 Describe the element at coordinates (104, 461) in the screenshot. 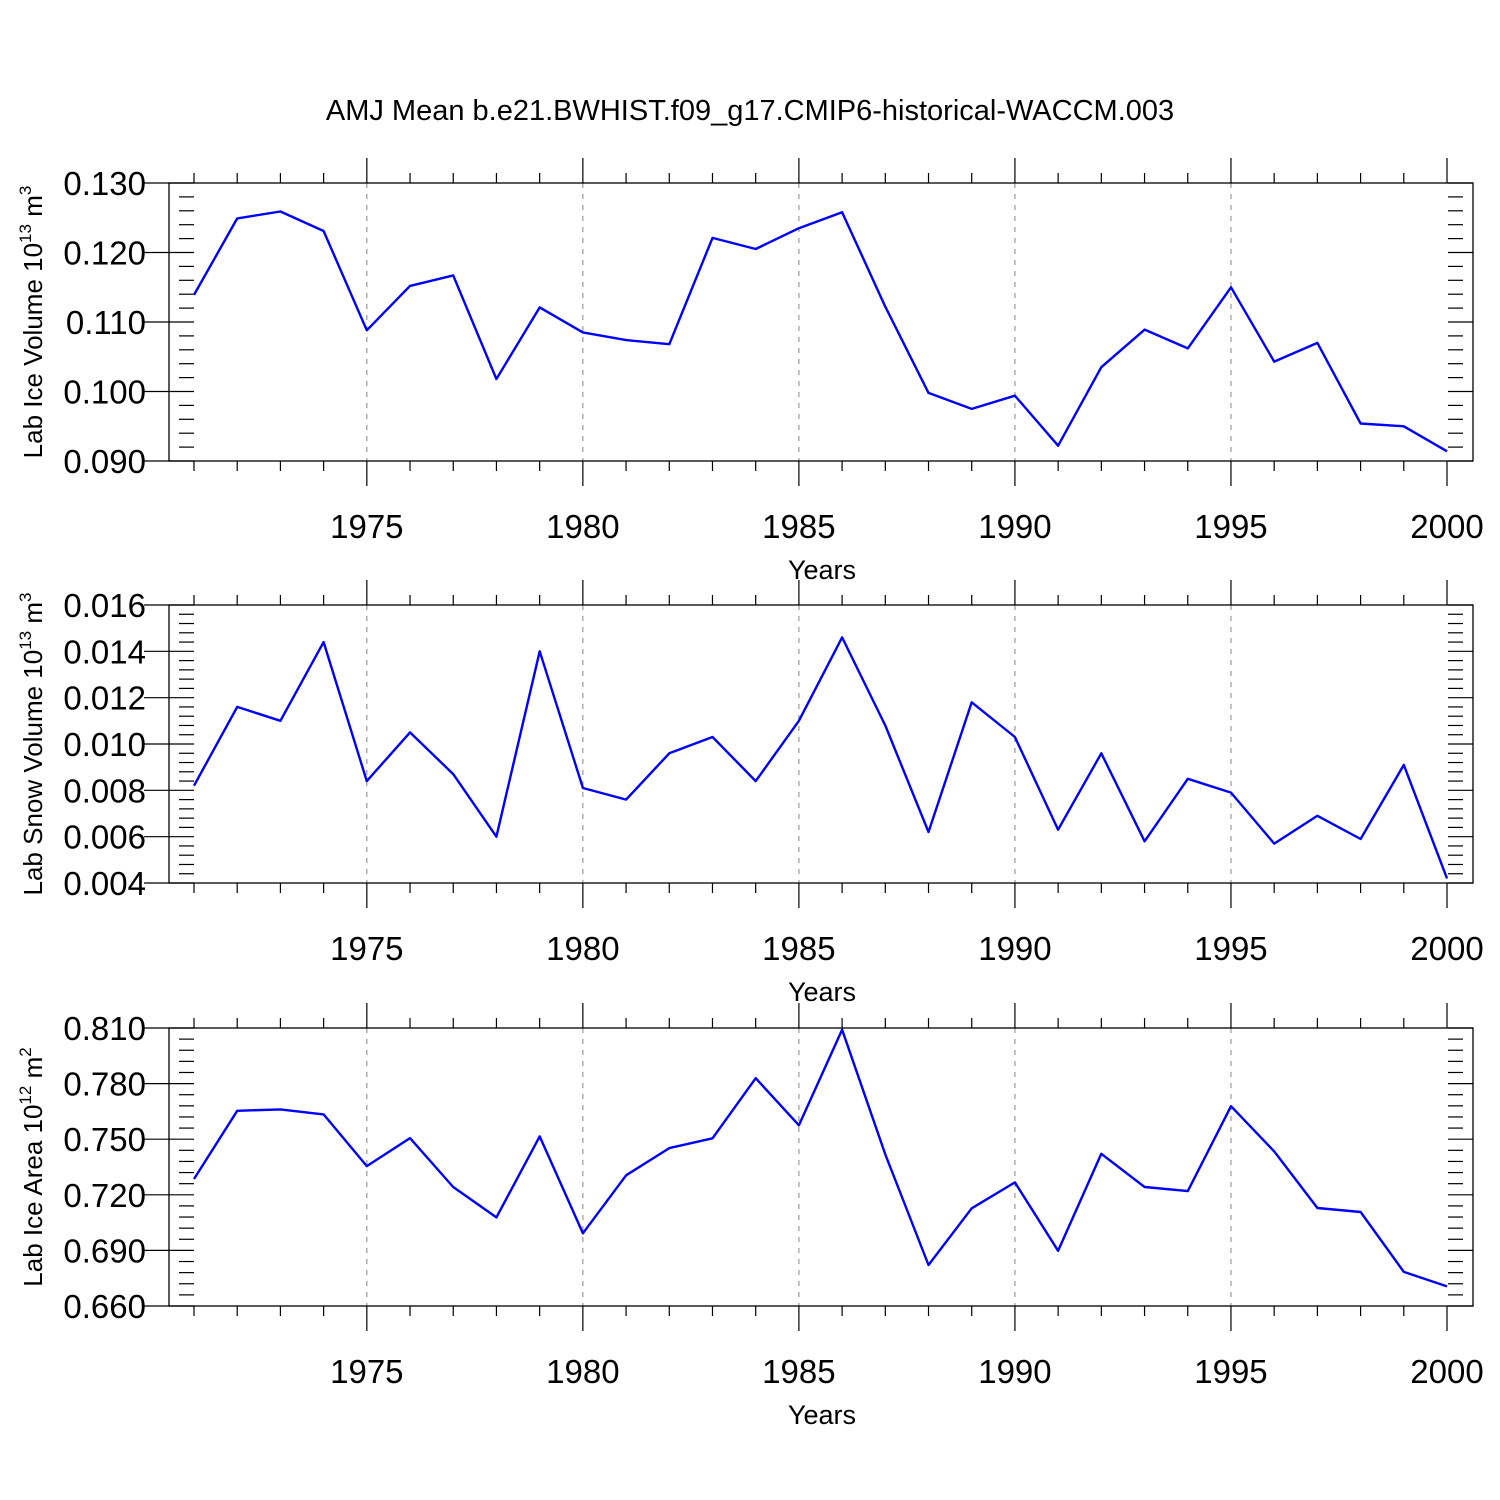

I see `y-tick-label: 0.090` at that location.